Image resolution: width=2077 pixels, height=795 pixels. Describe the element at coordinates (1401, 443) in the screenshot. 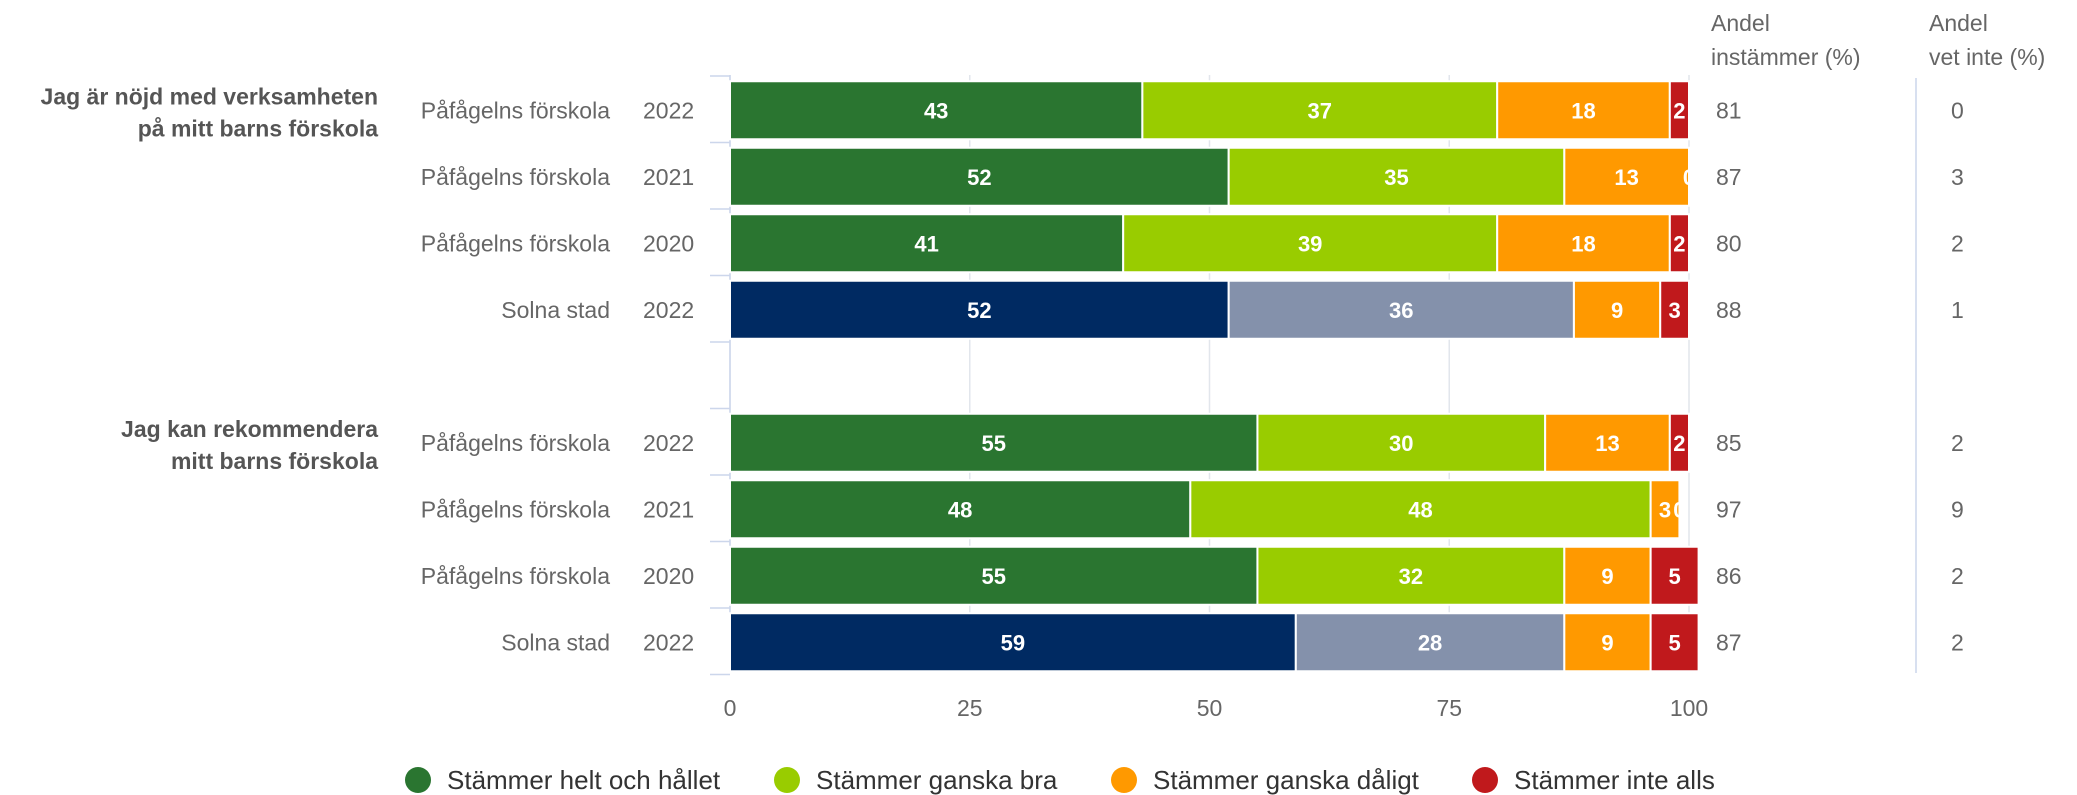

I see `bar-value-label: 30` at that location.